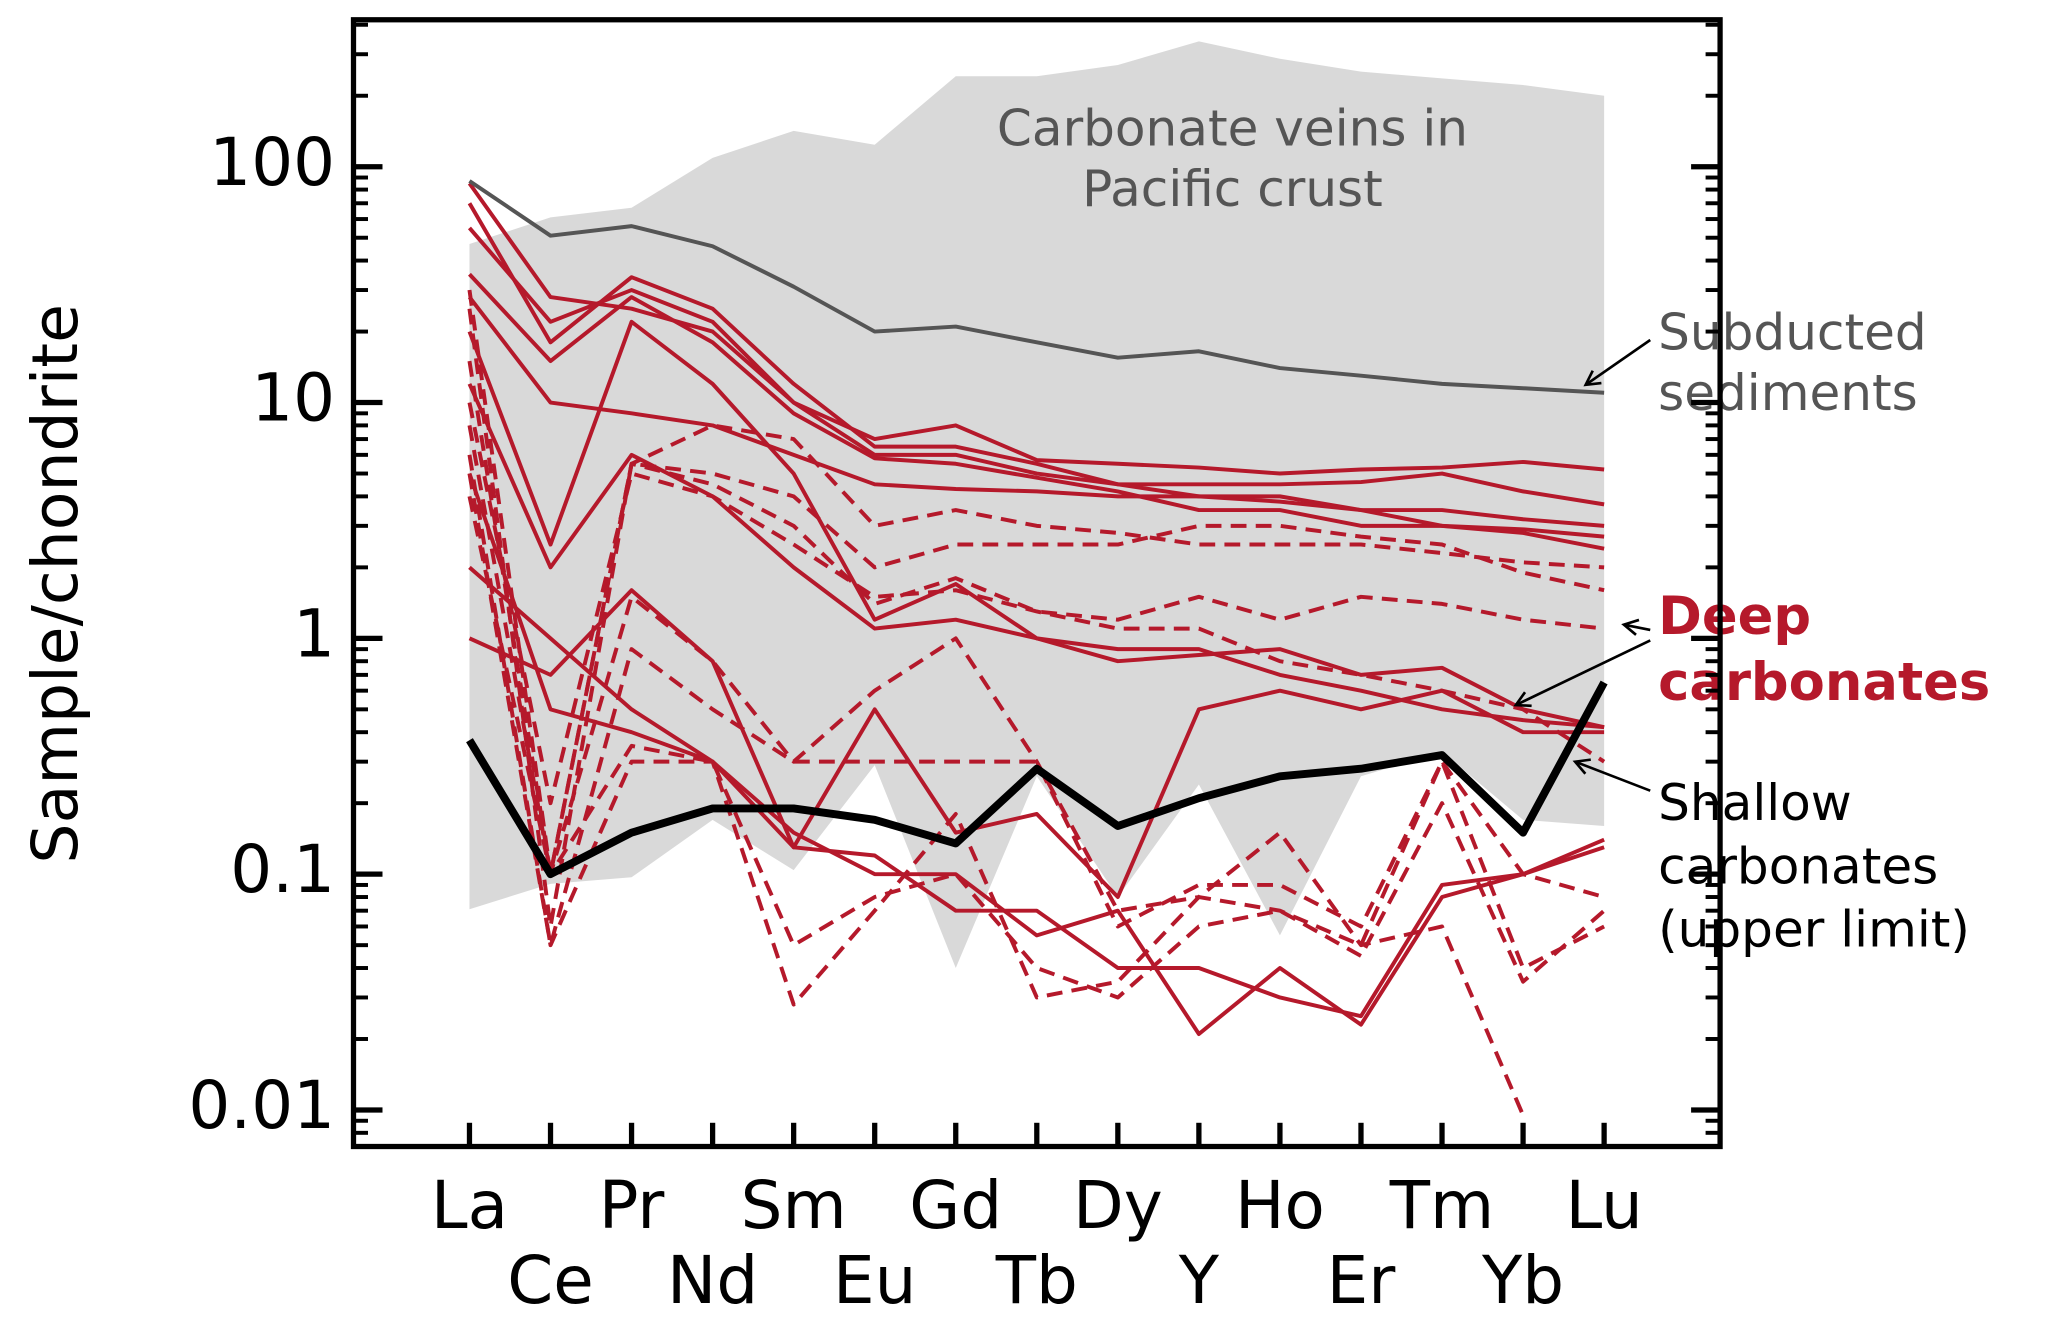 Image resolution: width=2067 pixels, height=1331 pixels. What do you see at coordinates (1362, 1280) in the screenshot?
I see `x-tick-label: Er` at bounding box center [1362, 1280].